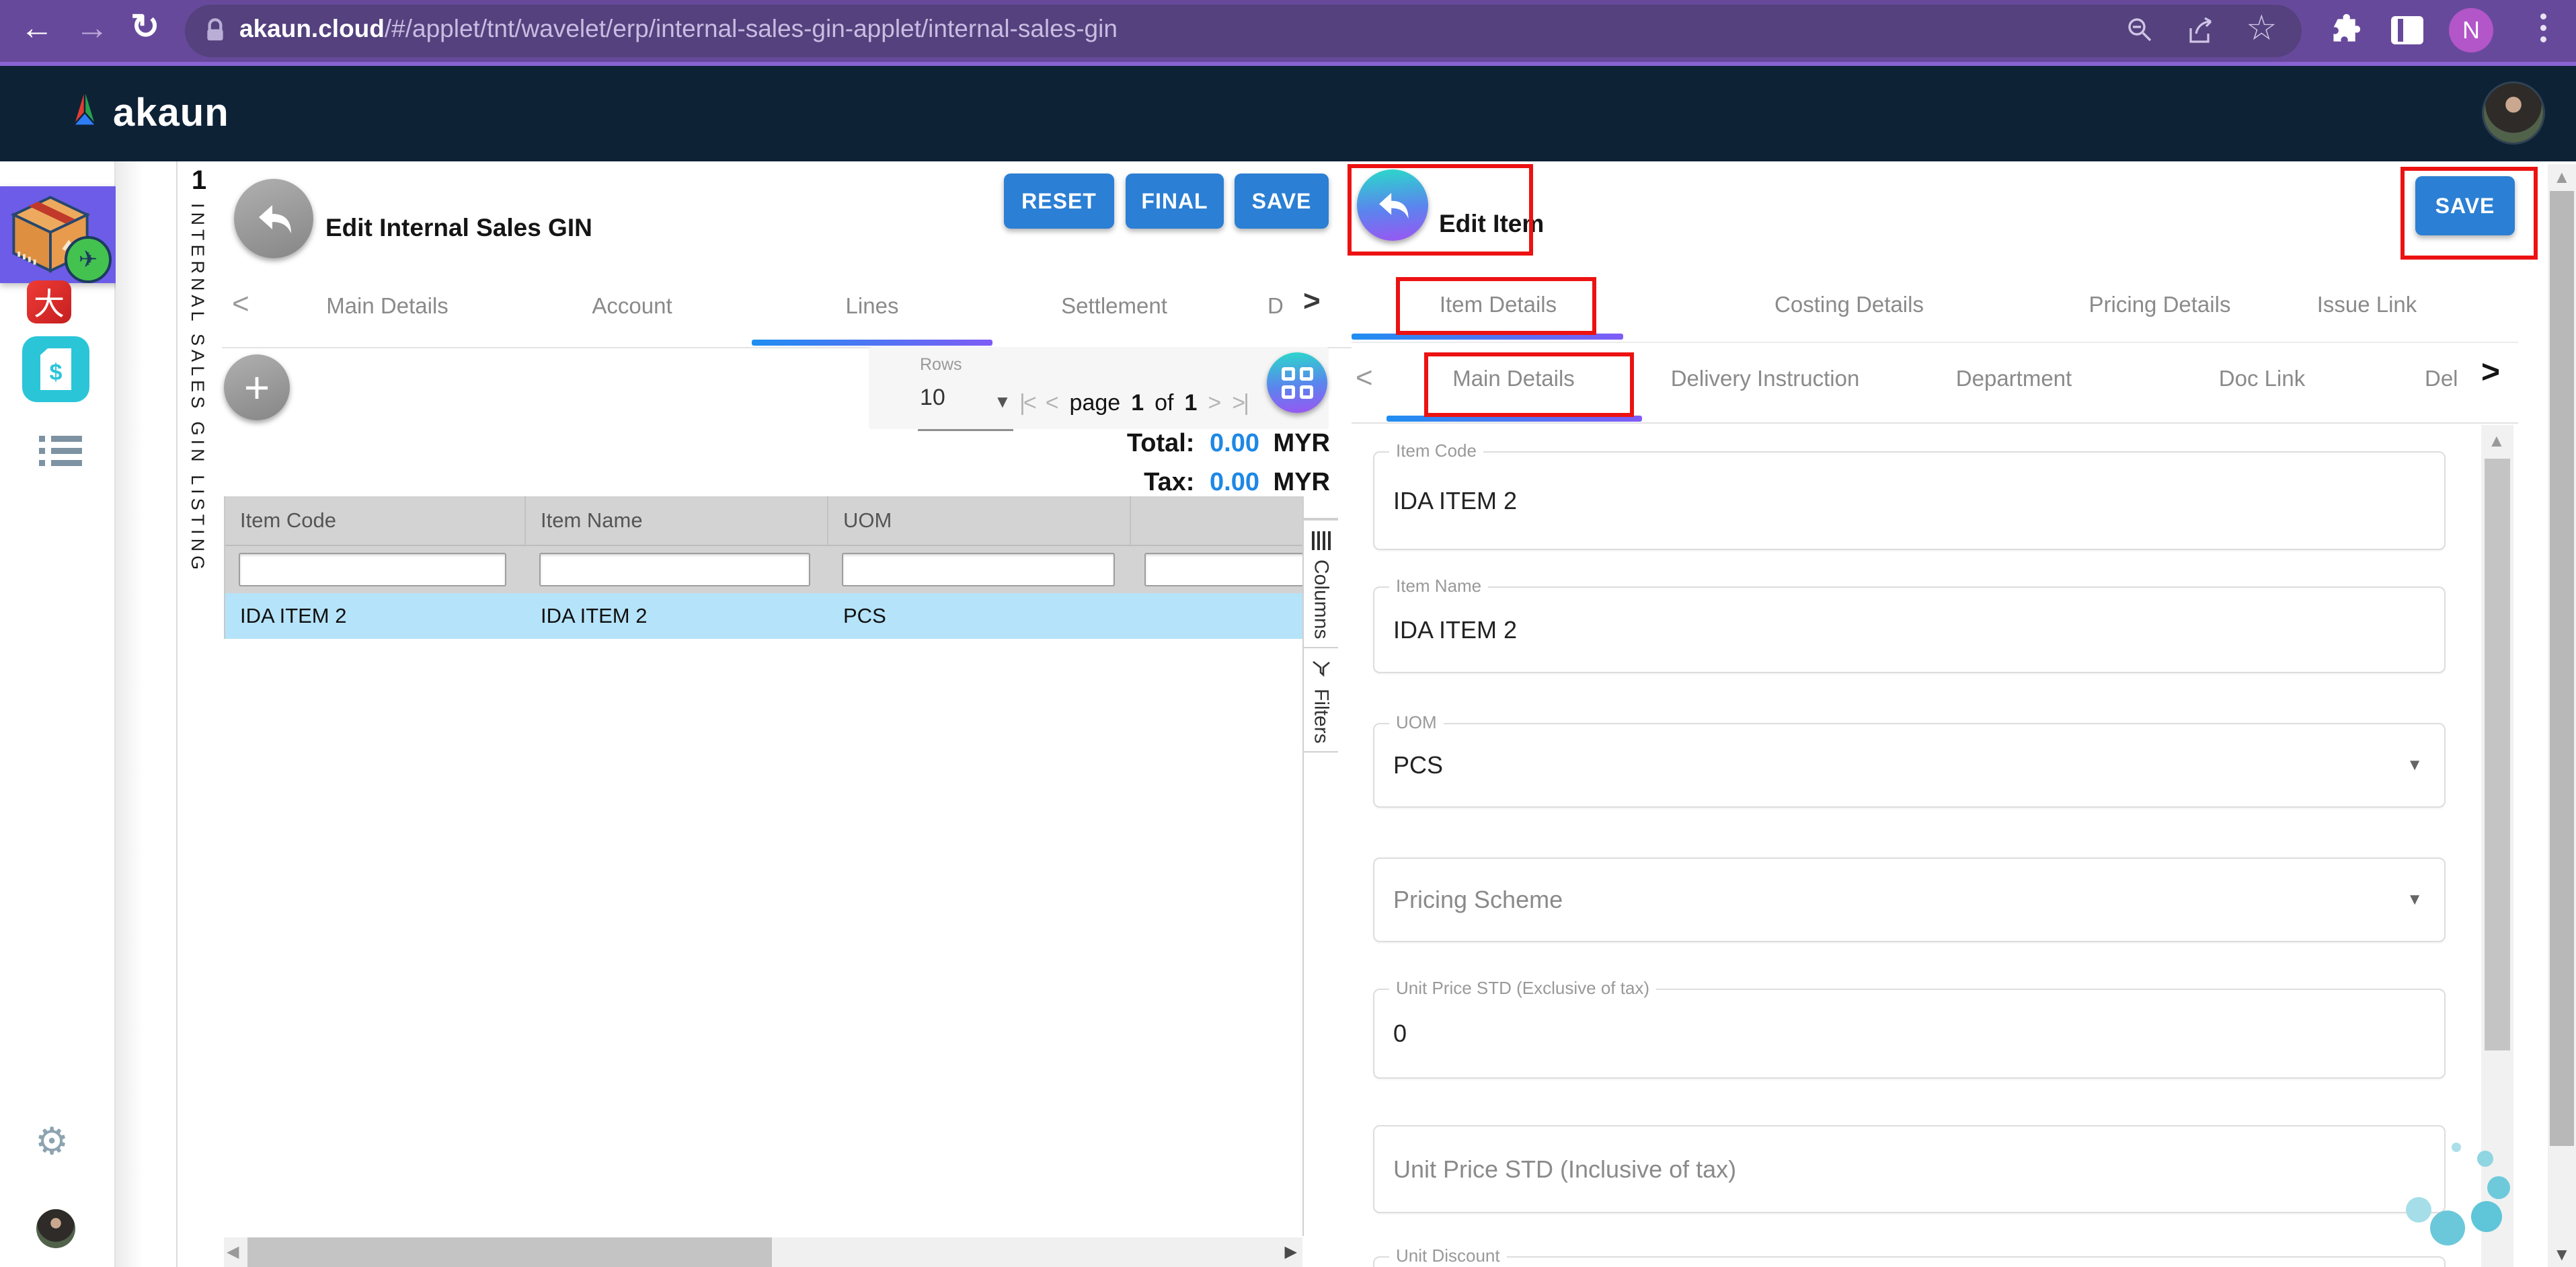  I want to click on tab-main-details: Main Details, so click(387, 305).